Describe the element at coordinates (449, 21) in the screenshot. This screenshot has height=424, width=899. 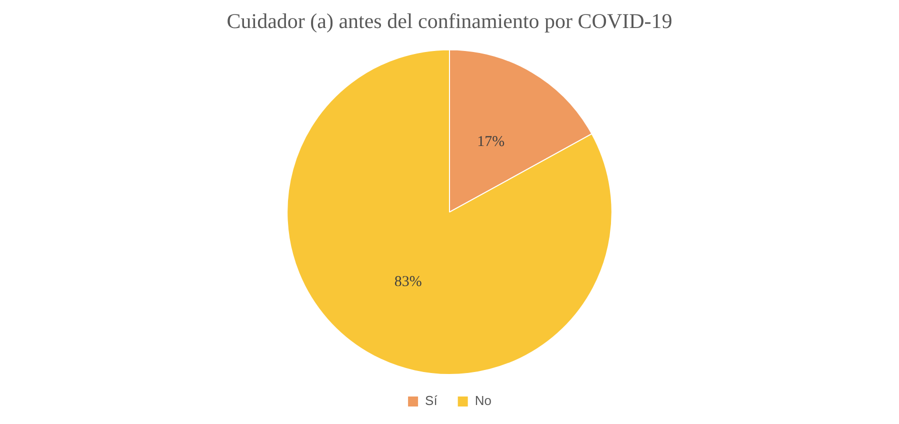
I see `chart-title: Cuidador (a) antes del confinamiento por COVID-19` at that location.